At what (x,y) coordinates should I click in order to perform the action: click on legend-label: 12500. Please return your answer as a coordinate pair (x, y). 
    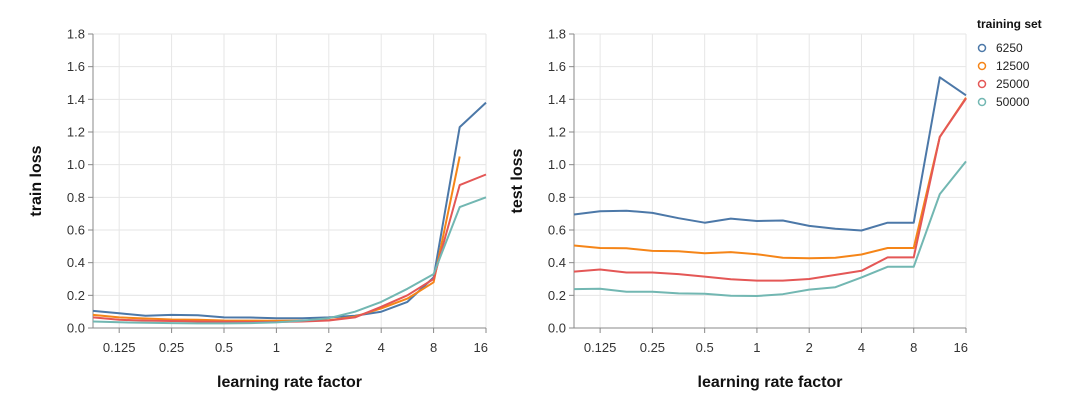
    Looking at the image, I should click on (1013, 66).